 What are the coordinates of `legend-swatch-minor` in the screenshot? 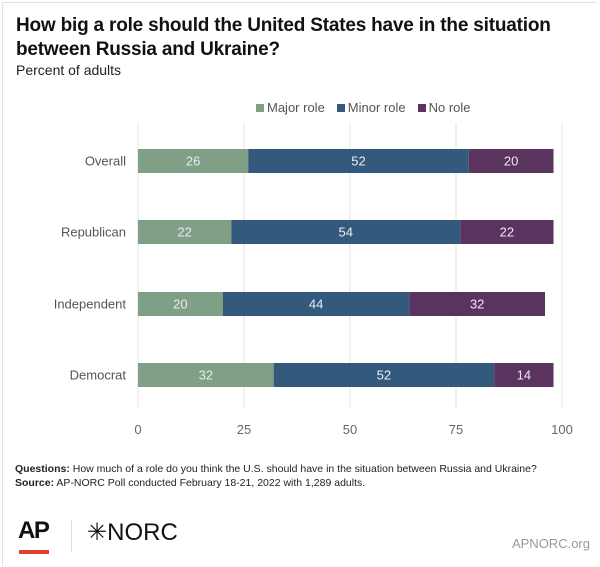 It's located at (340, 107).